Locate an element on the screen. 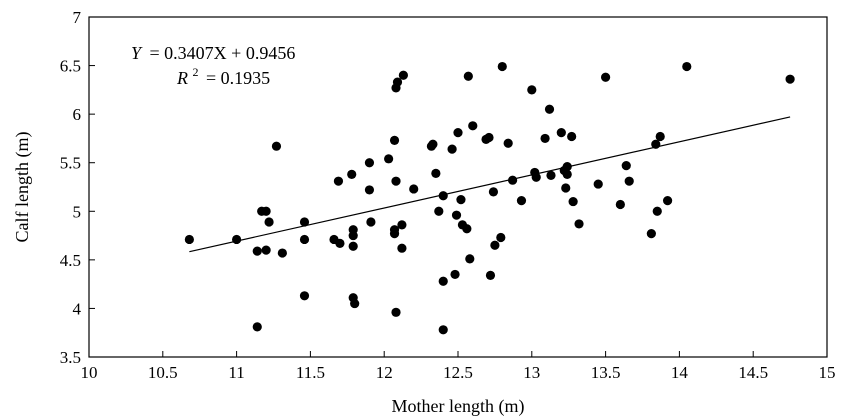 The image size is (847, 419). regression-equation: Y = 0.3407X + 0.9456 is located at coordinates (213, 53).